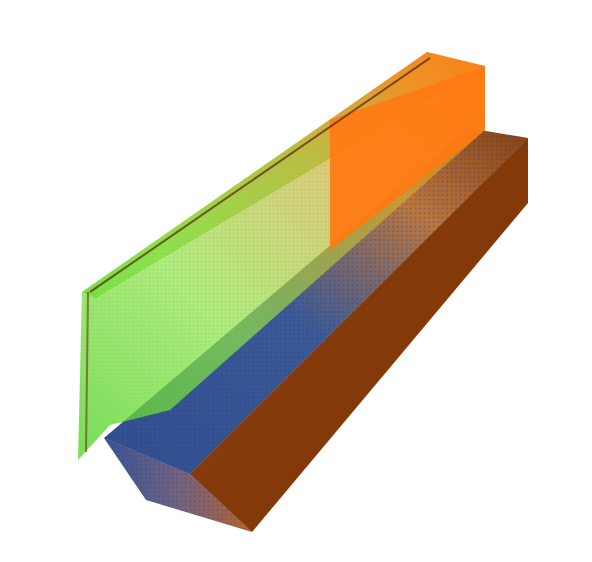 Image resolution: width=592 pixels, height=562 pixels. I want to click on left-wall-orange-dots, so click(407, 158).